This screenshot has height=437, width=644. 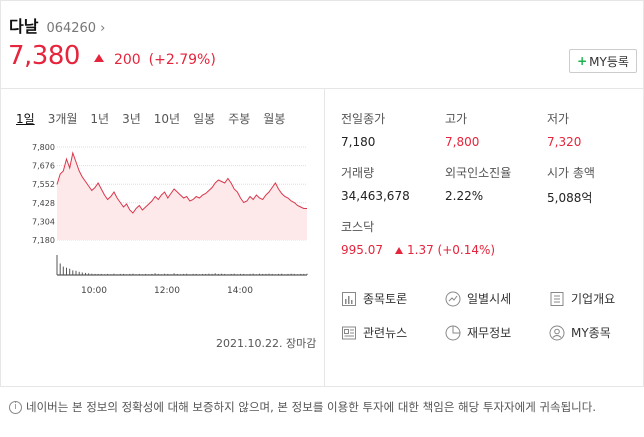 I want to click on info-icon: i, so click(x=15, y=407).